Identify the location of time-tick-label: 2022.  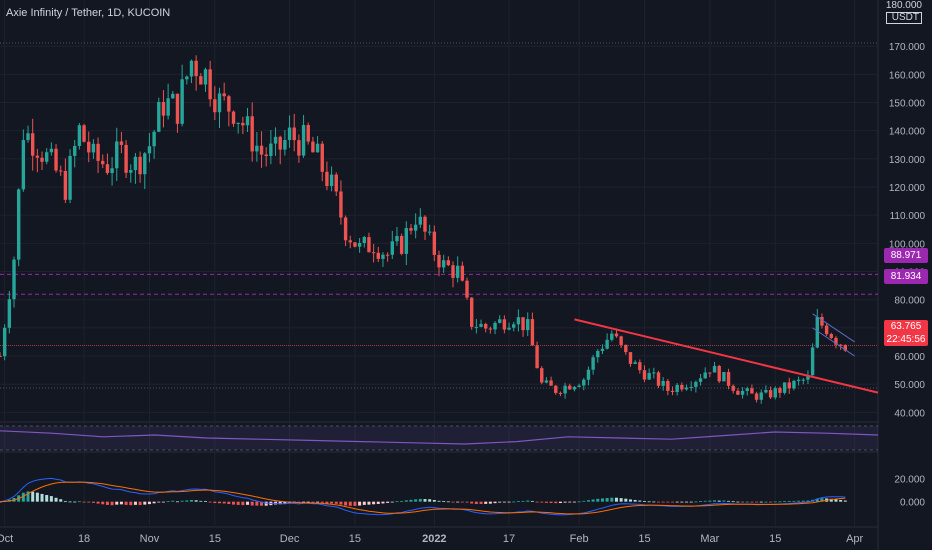
(434, 539).